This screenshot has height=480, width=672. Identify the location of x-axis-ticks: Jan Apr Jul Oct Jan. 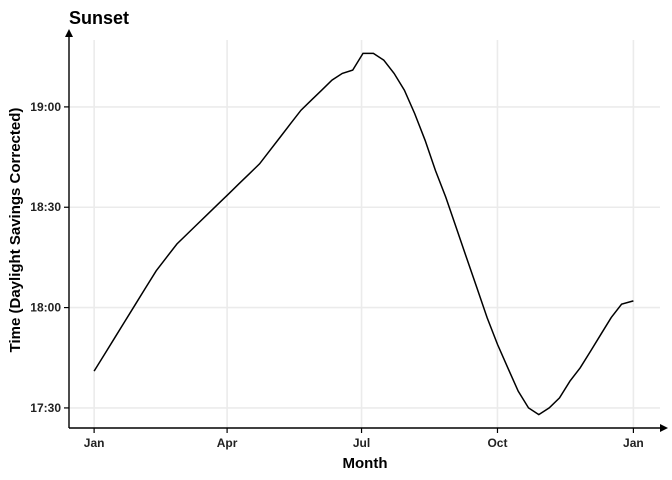
(364, 439).